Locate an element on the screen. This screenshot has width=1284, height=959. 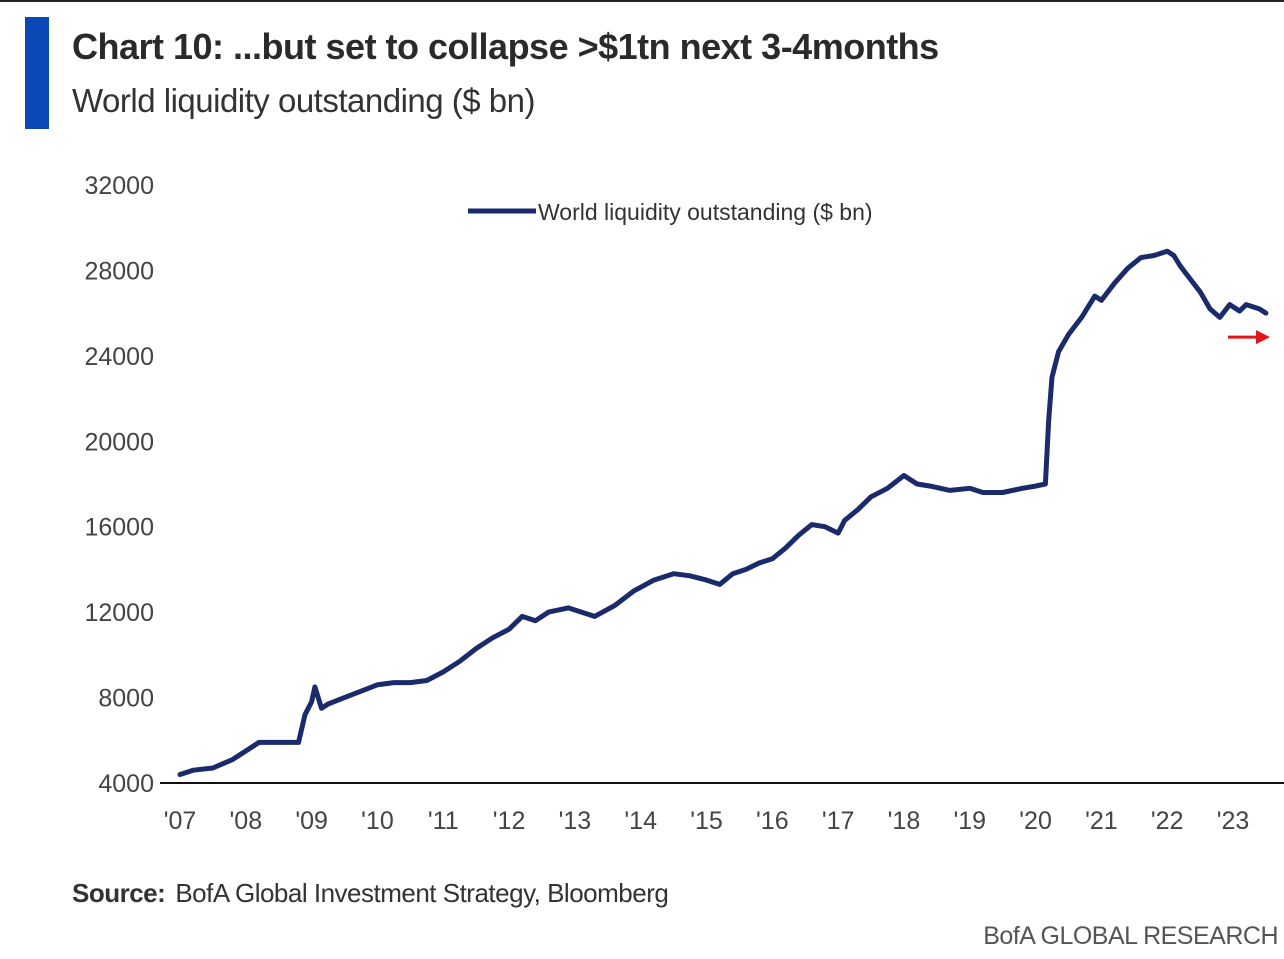
chart-subtitle: World liquidity outstanding ($ bn) is located at coordinates (303, 100).